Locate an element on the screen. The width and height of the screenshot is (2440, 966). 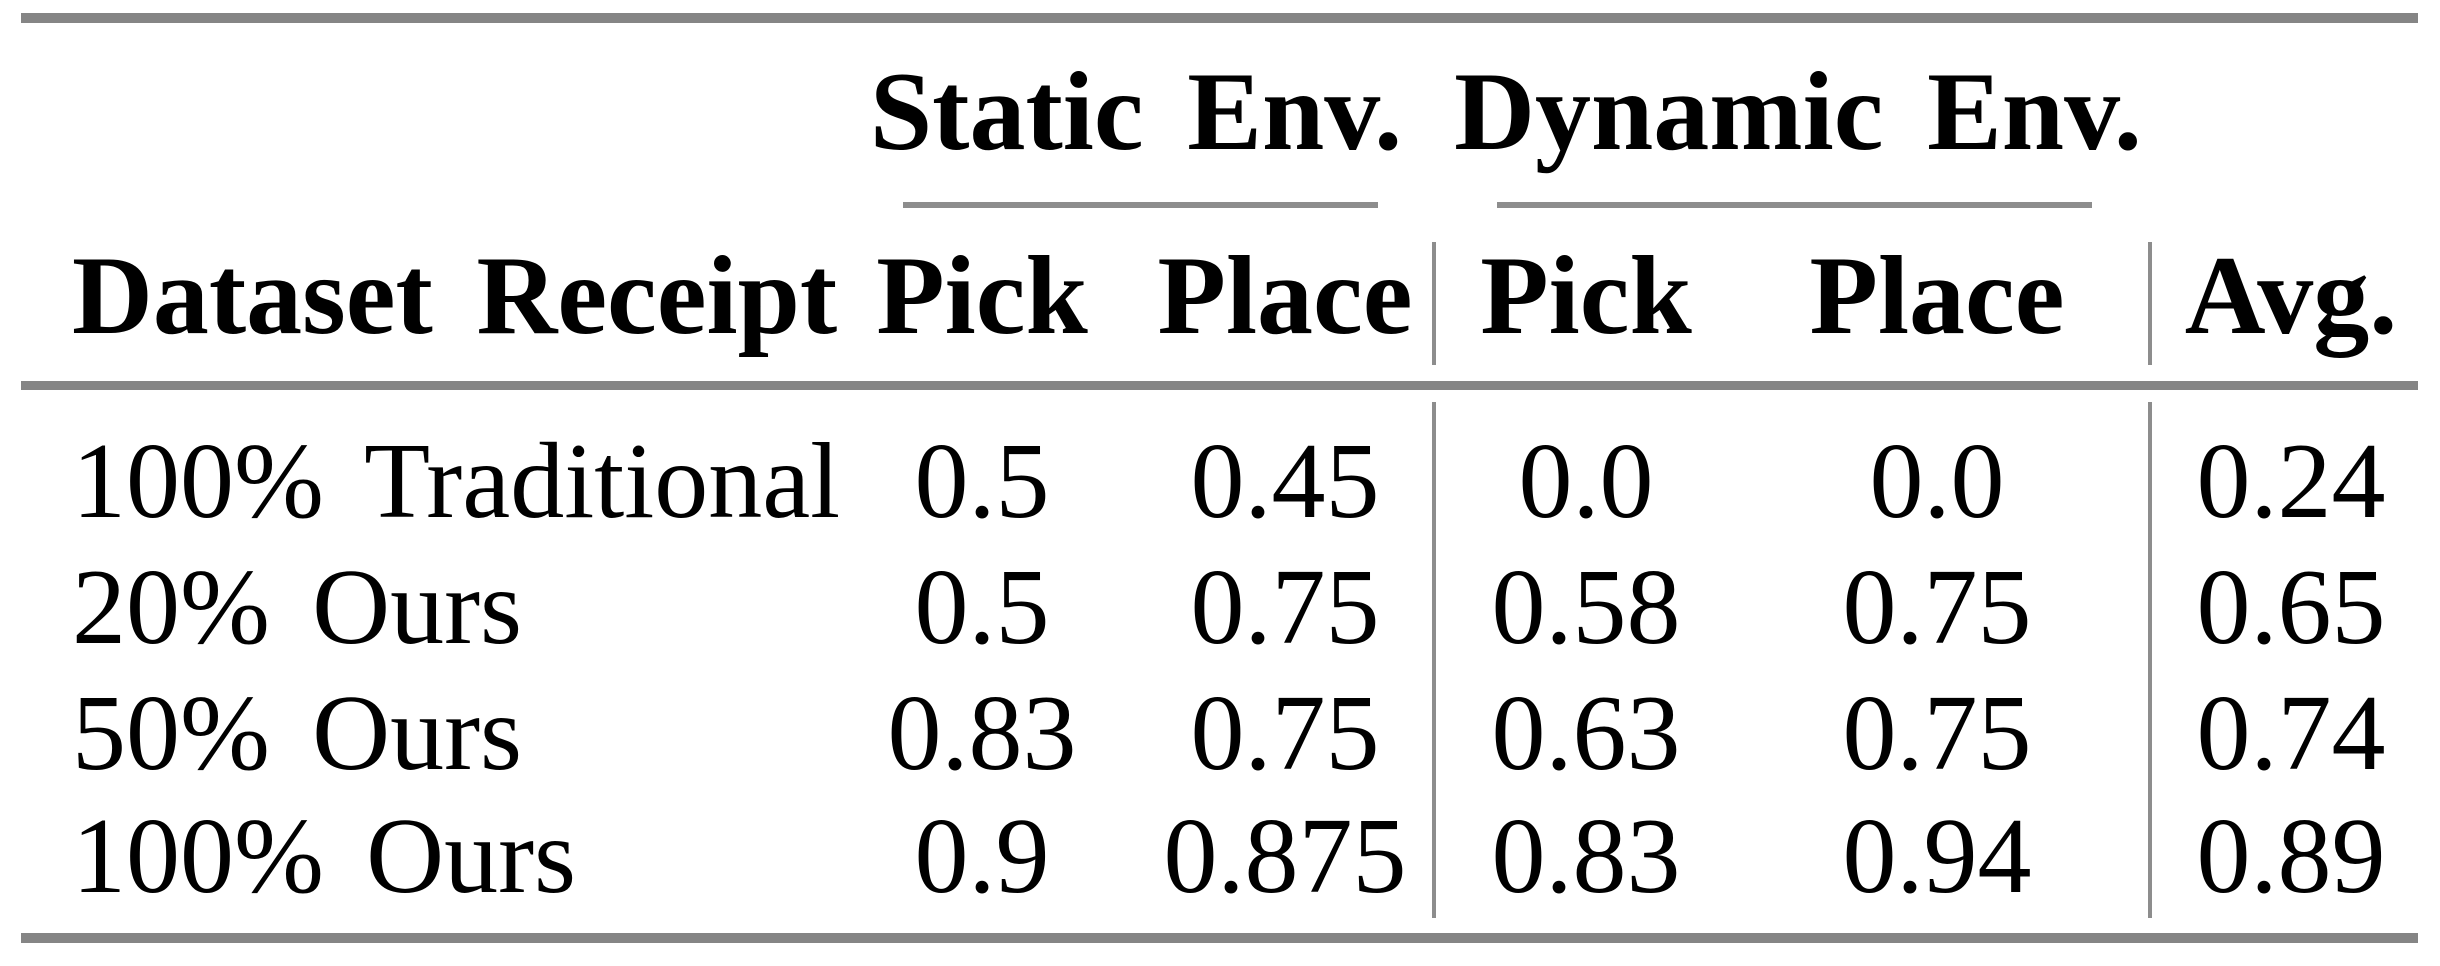
cell-static-pick: 0.83 is located at coordinates (982, 733).